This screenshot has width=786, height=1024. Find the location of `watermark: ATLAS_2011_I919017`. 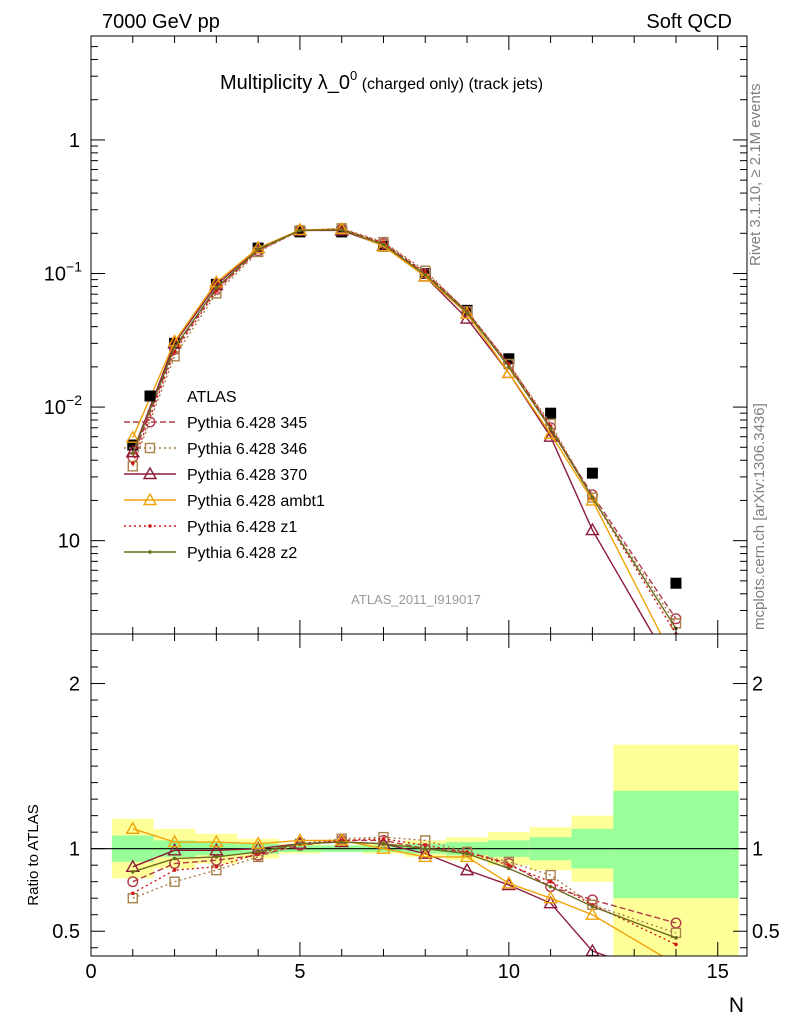

watermark: ATLAS_2011_I919017 is located at coordinates (416, 599).